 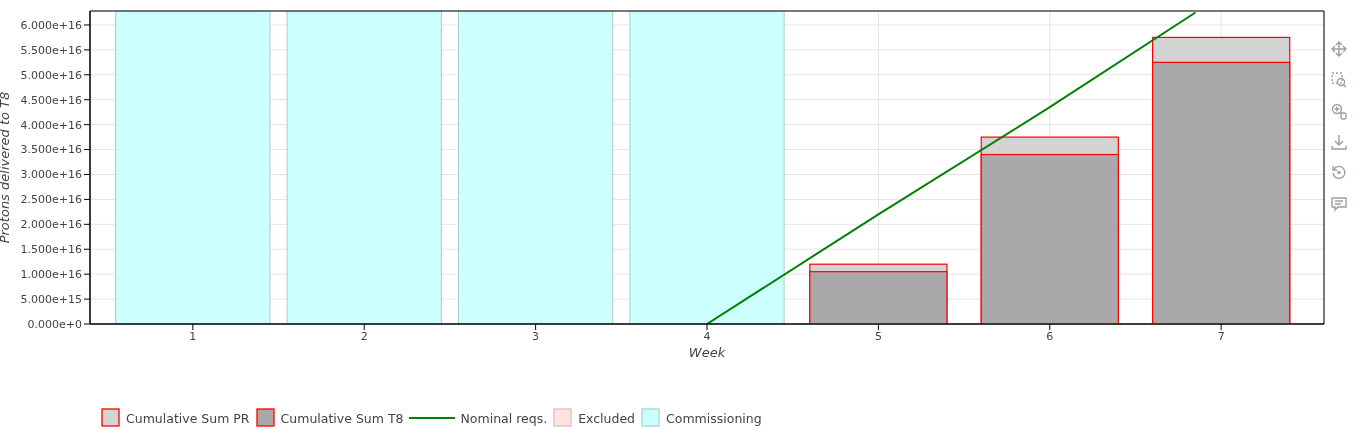 I want to click on legend-label: Nominal reqs., so click(x=504, y=418).